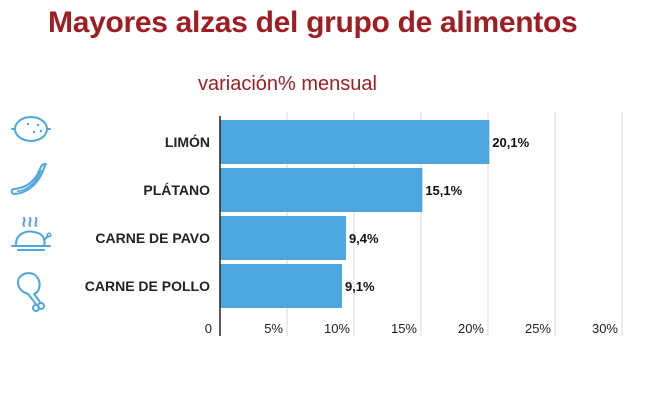 The width and height of the screenshot is (666, 400). Describe the element at coordinates (313, 22) in the screenshot. I see `chart-title: Mayores alzas del grupo de alimentos` at that location.